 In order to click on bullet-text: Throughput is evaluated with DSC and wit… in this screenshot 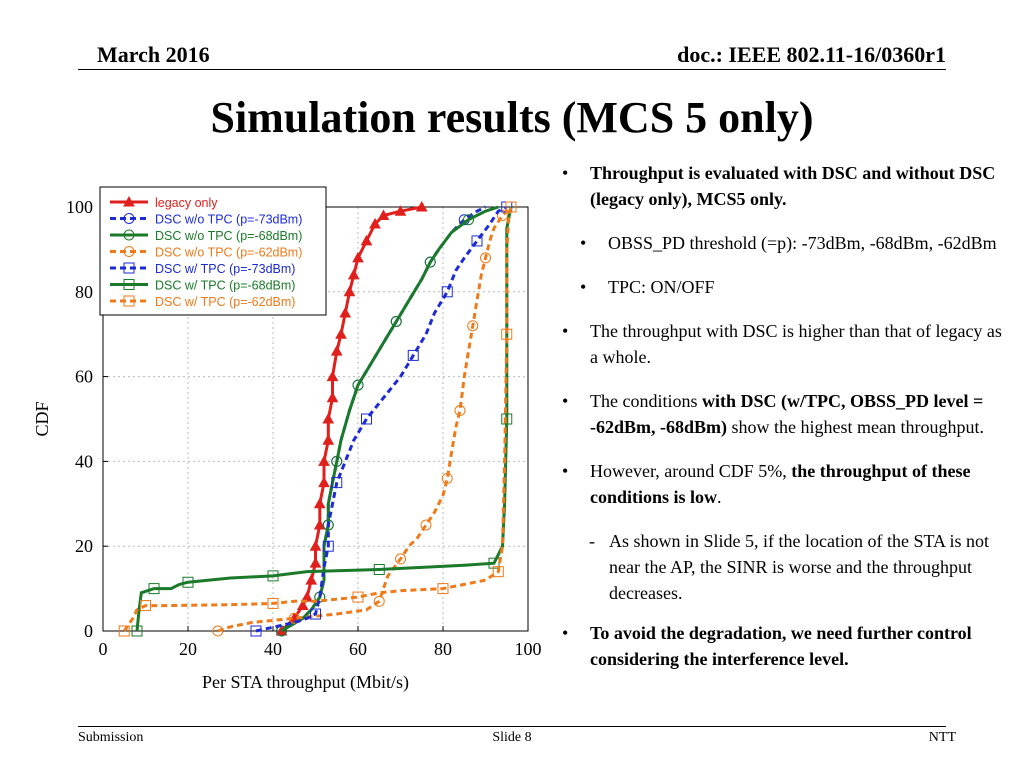, I will do `click(793, 186)`.